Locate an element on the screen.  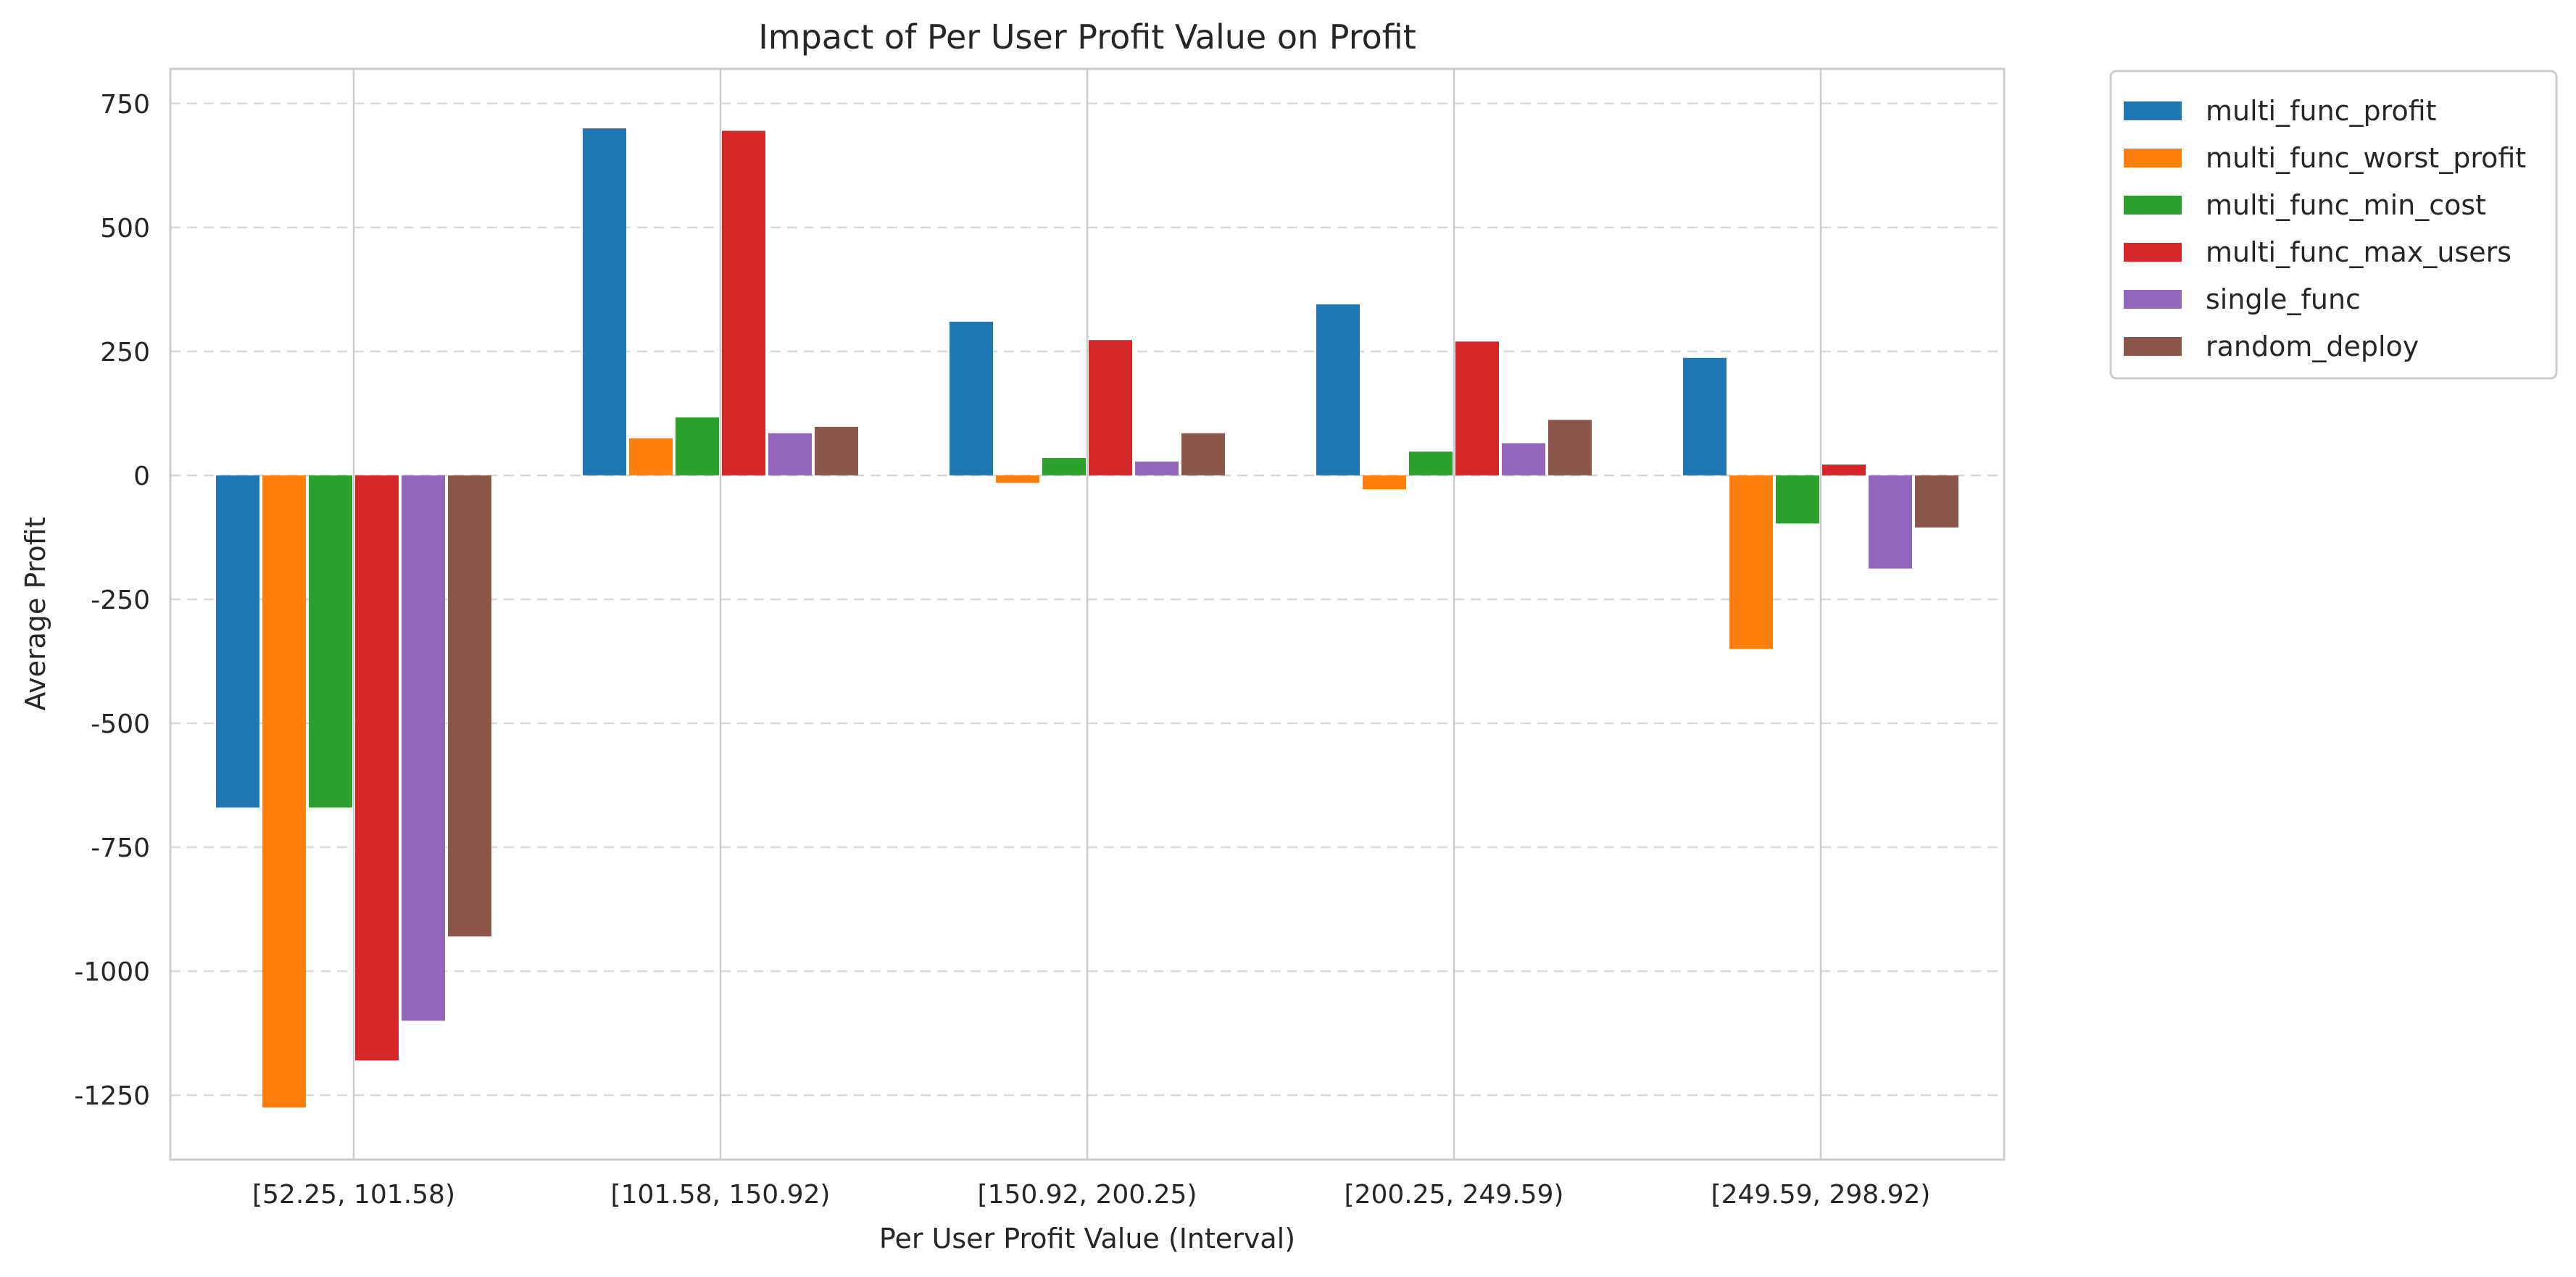
legend-label: multi_func_profit is located at coordinates (2321, 111).